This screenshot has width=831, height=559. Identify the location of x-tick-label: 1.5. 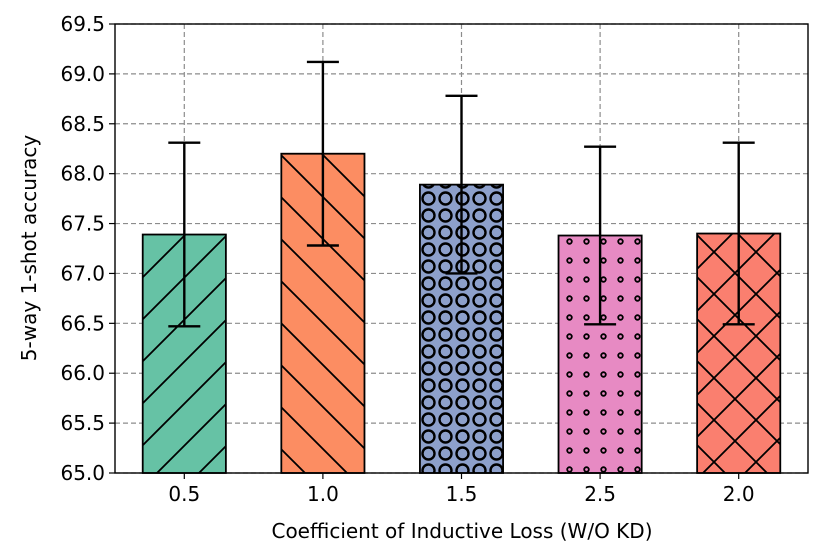
(462, 494).